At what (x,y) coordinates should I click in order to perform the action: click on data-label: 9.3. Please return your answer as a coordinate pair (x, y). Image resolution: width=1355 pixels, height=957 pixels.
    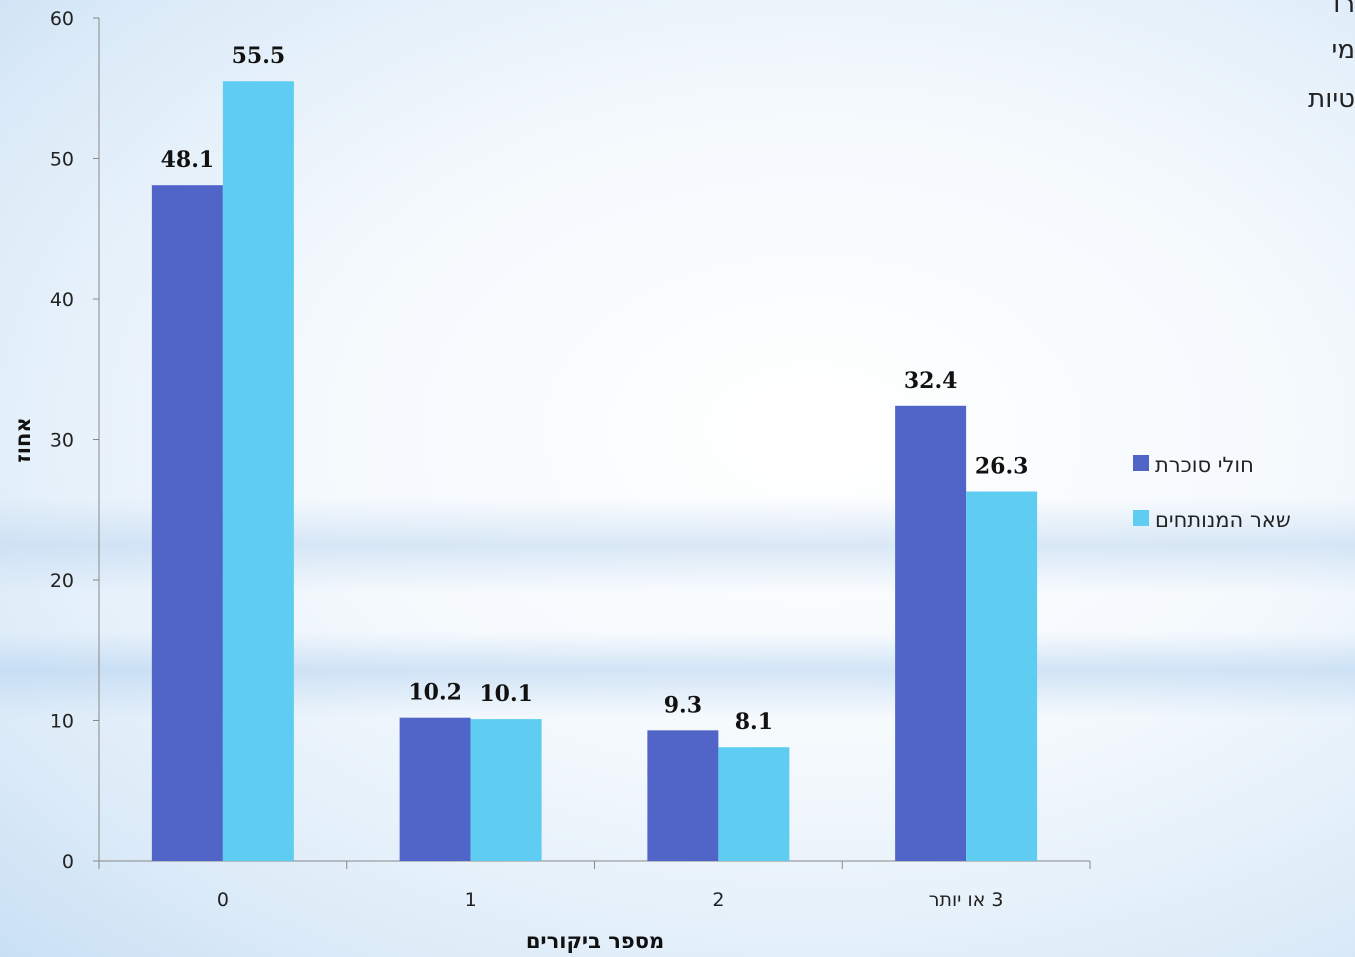
    Looking at the image, I should click on (683, 705).